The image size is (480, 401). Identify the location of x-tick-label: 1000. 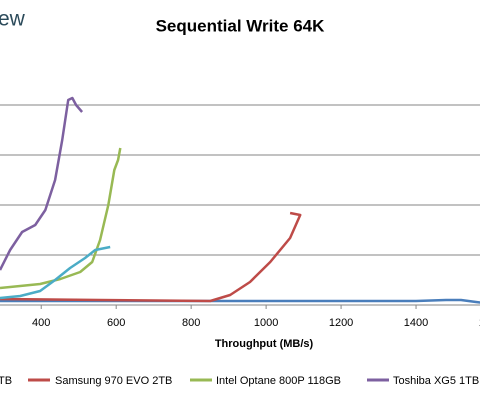
(266, 323).